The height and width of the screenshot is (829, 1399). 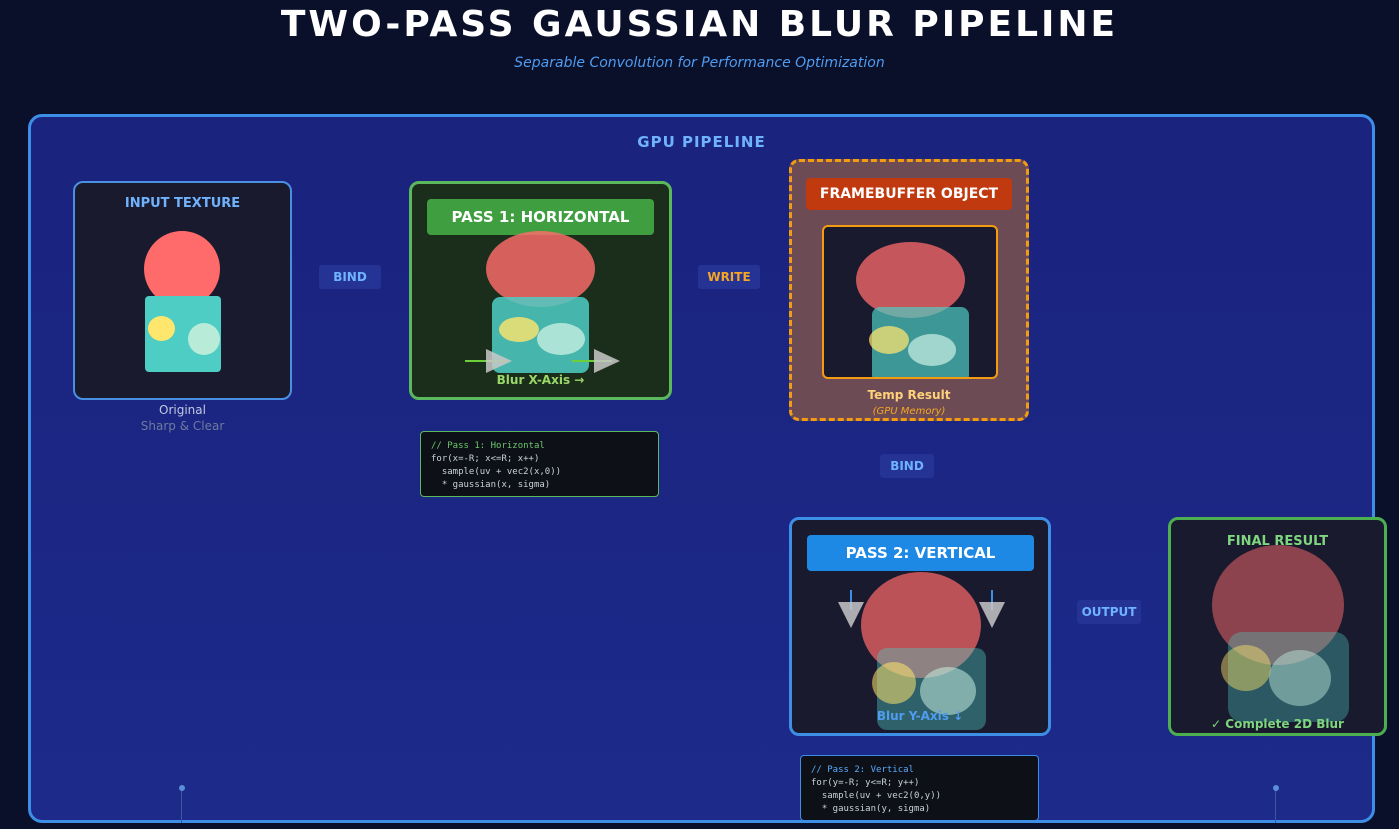 What do you see at coordinates (182, 426) in the screenshot?
I see `input-subcaption: Sharp & Clear` at bounding box center [182, 426].